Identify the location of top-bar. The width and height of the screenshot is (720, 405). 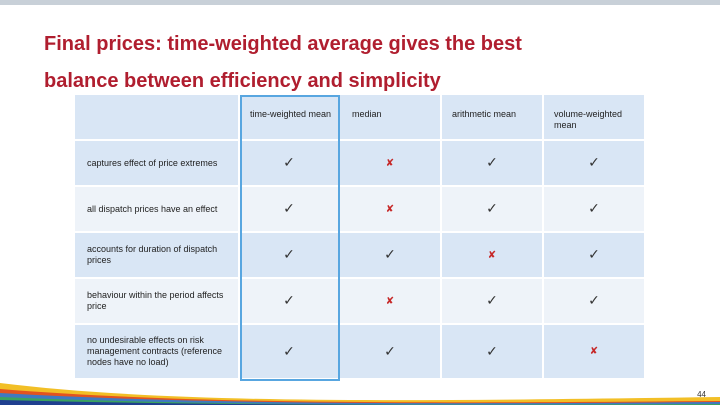
(360, 2).